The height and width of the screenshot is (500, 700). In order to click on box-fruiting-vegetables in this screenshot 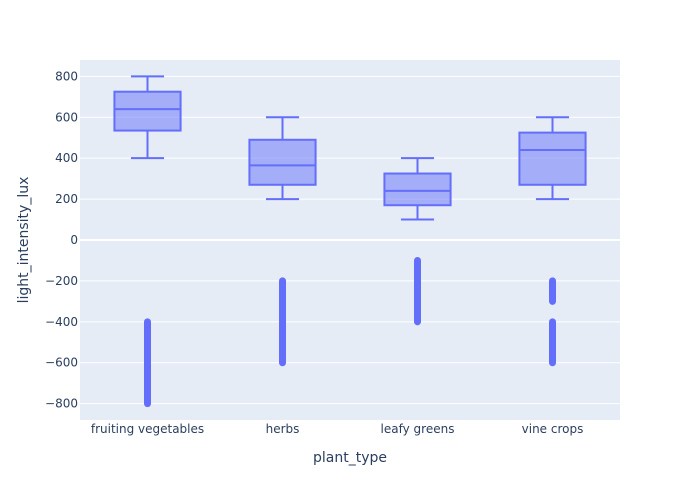, I will do `click(147, 117)`.